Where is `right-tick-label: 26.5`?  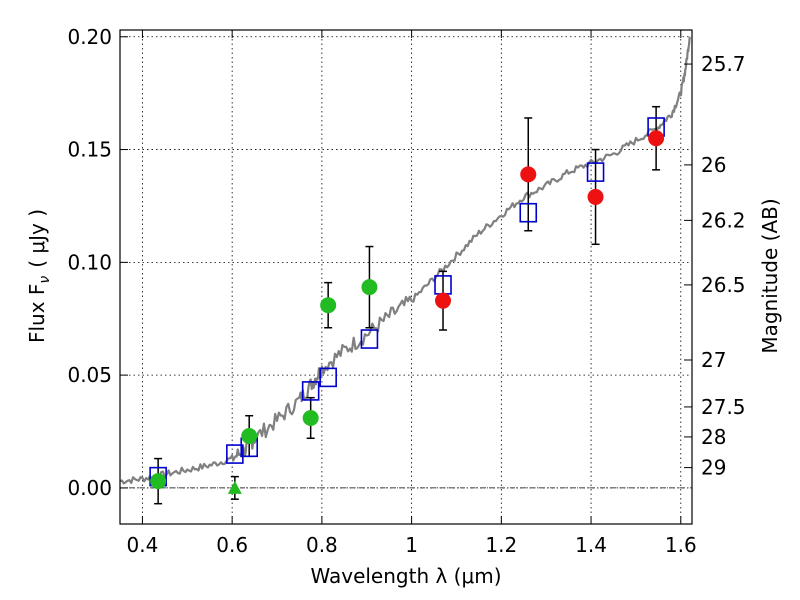 right-tick-label: 26.5 is located at coordinates (723, 285).